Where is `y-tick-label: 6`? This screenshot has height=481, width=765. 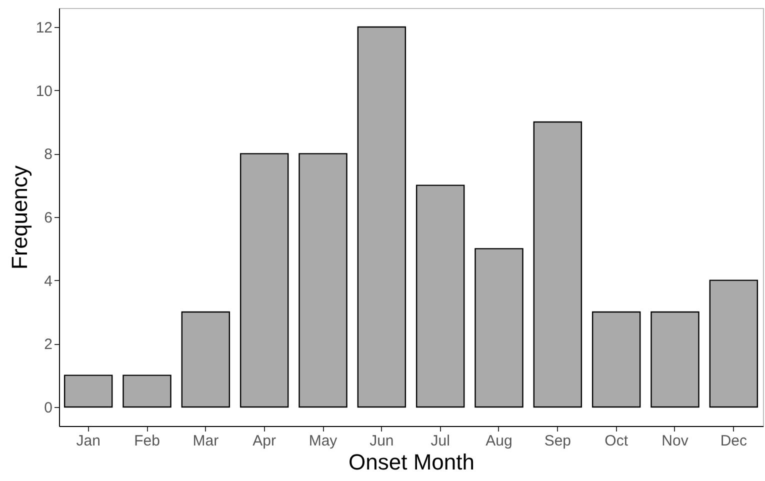
y-tick-label: 6 is located at coordinates (48, 218).